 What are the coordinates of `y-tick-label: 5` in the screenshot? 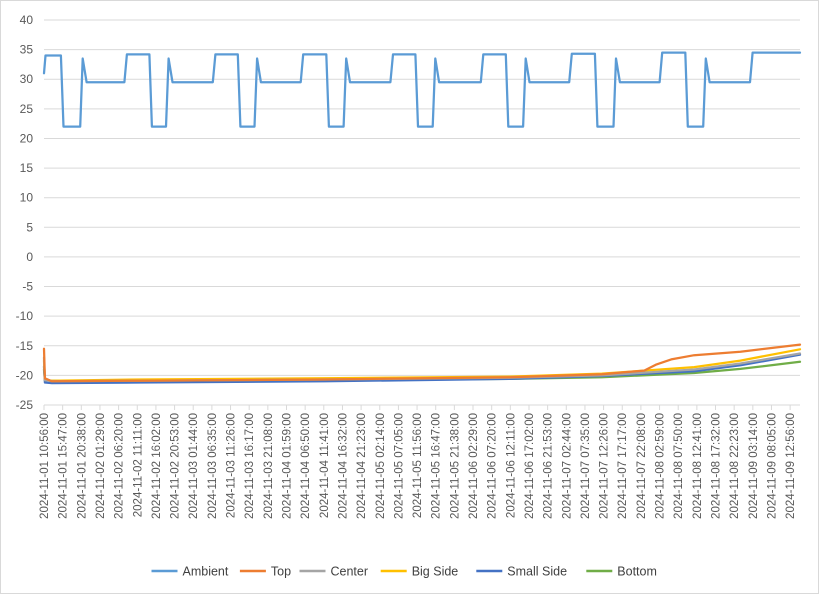 It's located at (29, 227).